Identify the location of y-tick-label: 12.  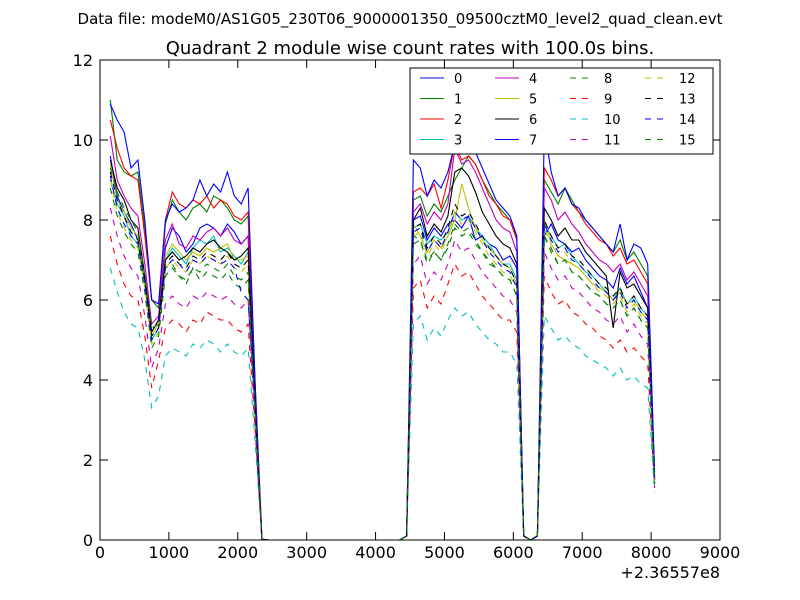
(83, 60).